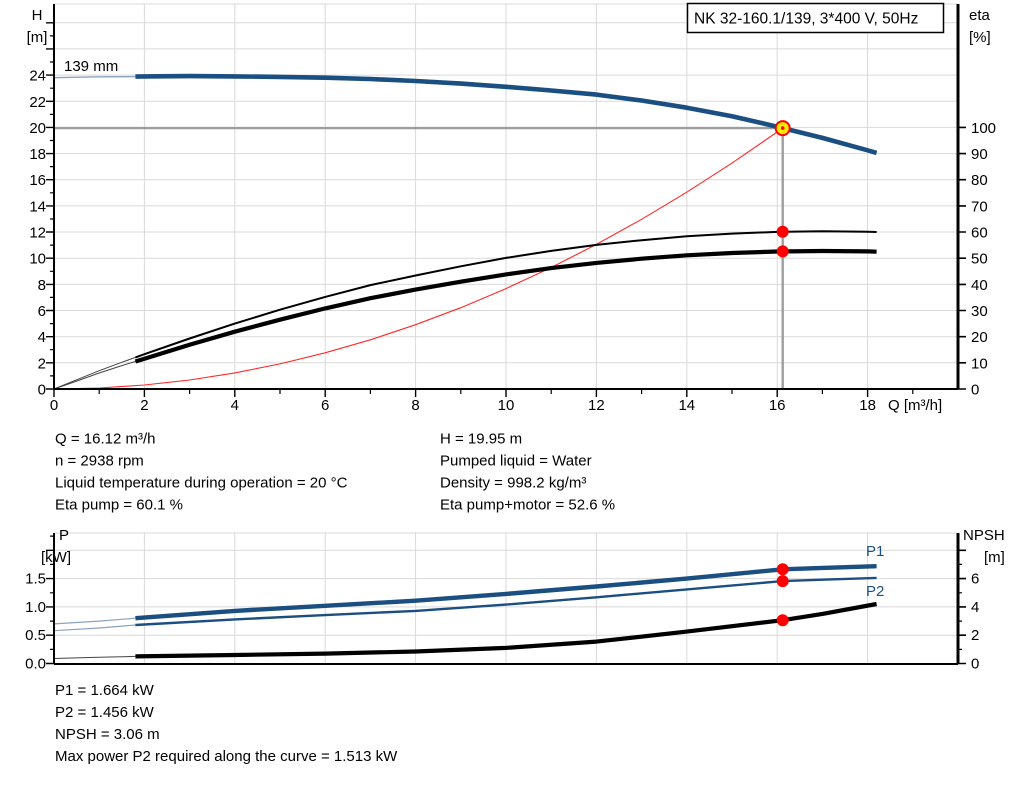 The image size is (1024, 786). What do you see at coordinates (35, 635) in the screenshot?
I see `tick-label: 0.5` at bounding box center [35, 635].